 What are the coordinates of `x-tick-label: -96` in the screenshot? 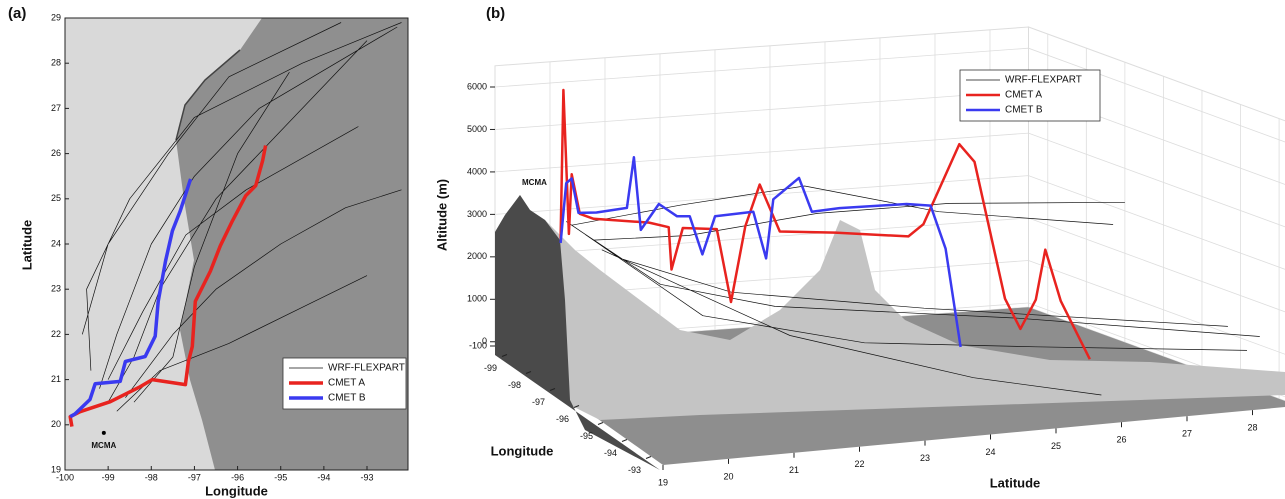 It's located at (237, 477).